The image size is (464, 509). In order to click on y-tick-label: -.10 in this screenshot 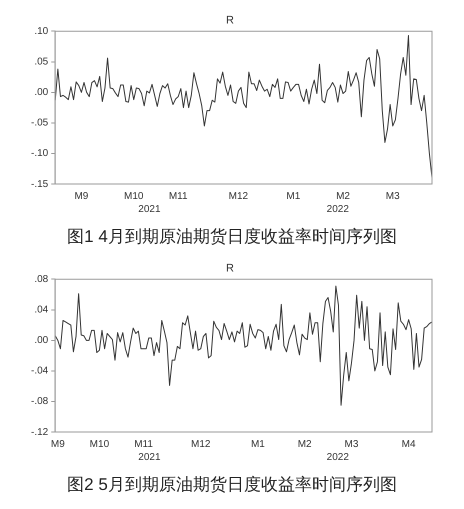, I will do `click(39, 154)`.